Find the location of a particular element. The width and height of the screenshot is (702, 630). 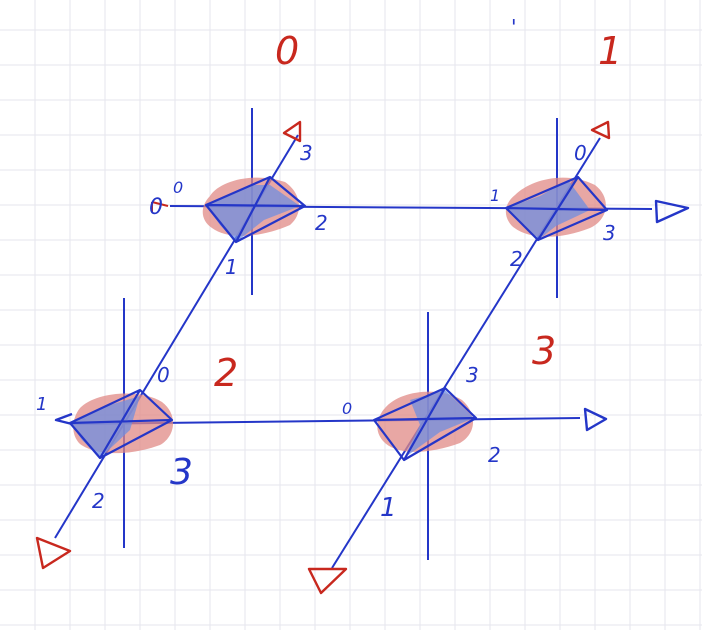

tl-top-label: 3 is located at coordinates (306, 153).